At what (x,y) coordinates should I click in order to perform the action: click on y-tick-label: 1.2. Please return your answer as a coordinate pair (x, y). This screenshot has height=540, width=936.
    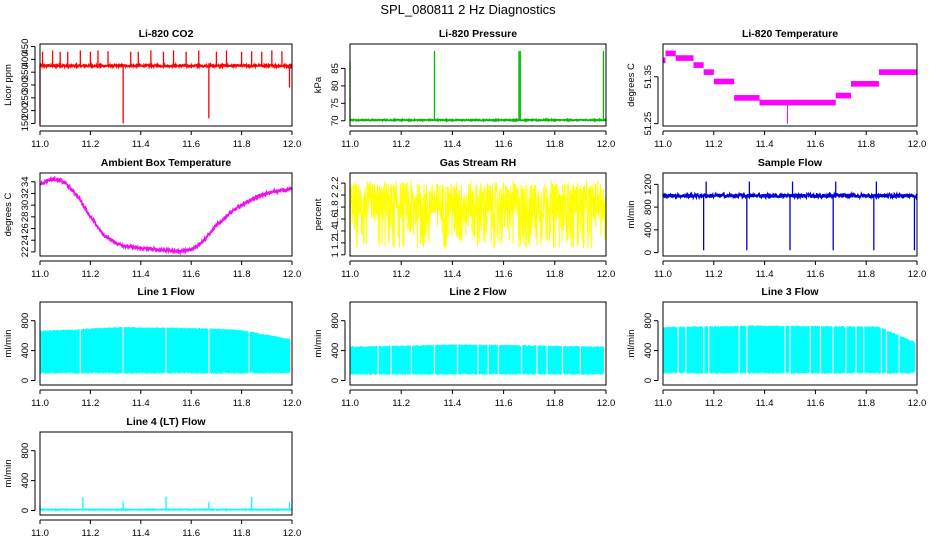
    Looking at the image, I should click on (335, 242).